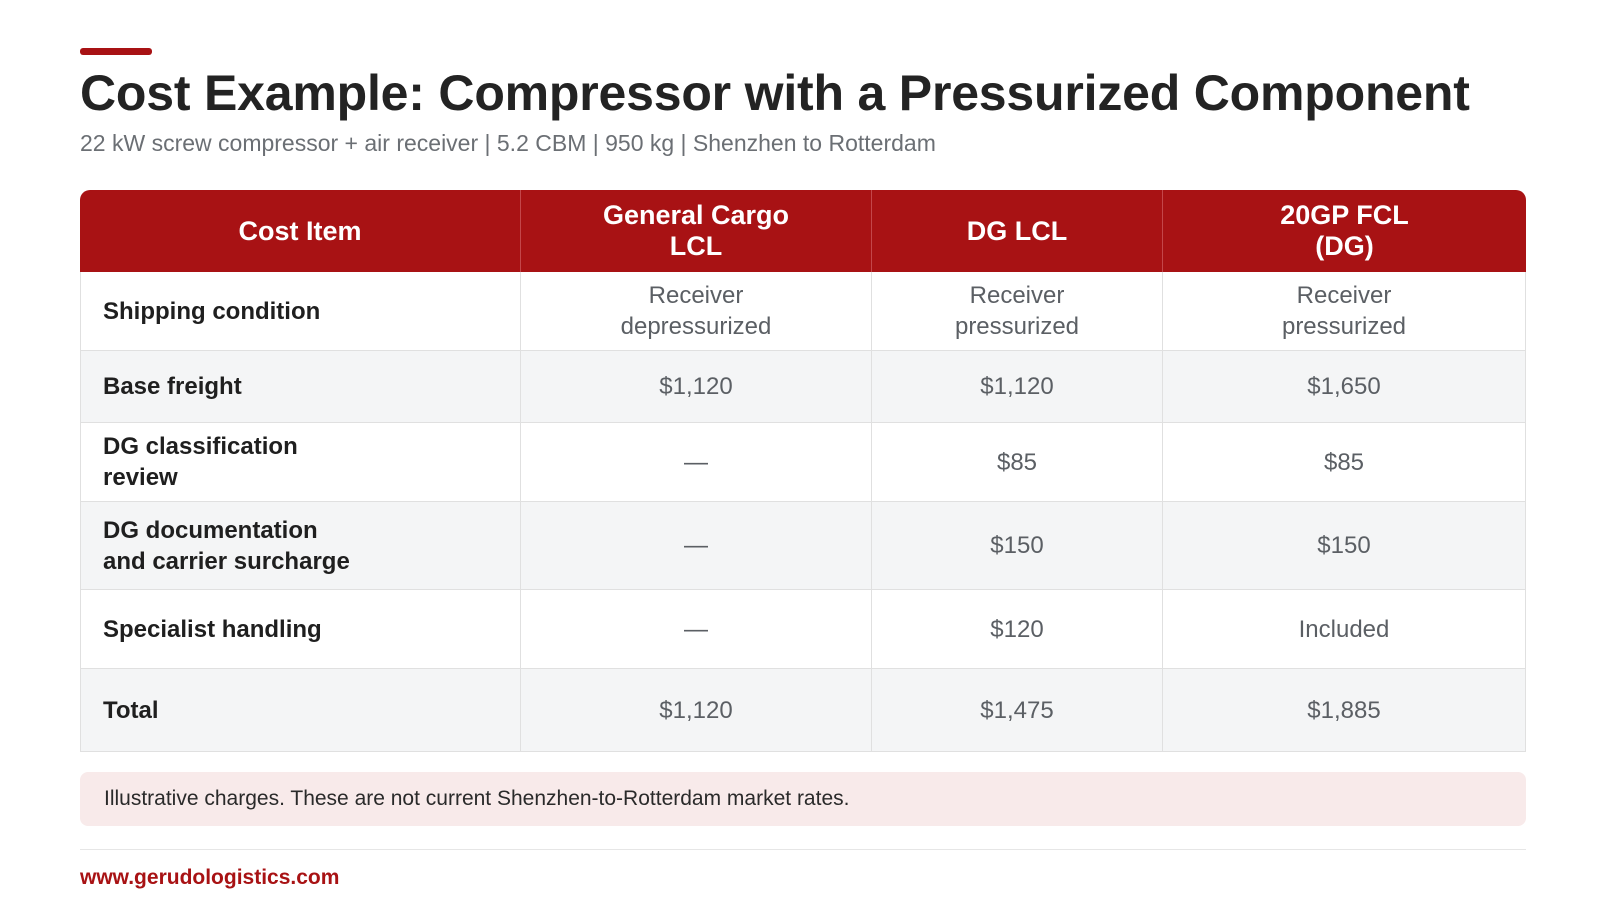  I want to click on cell-dg-lcl: Receiver pressurized, so click(1017, 311).